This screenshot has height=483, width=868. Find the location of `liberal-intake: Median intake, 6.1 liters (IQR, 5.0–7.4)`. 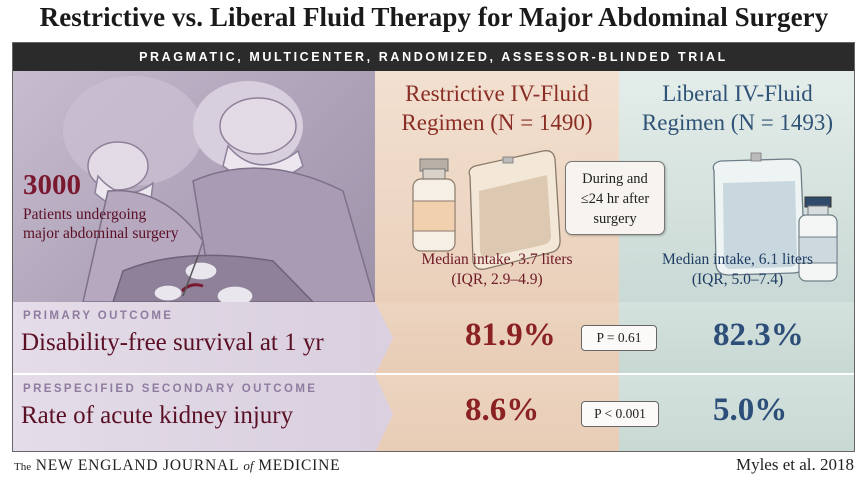

liberal-intake: Median intake, 6.1 liters (IQR, 5.0–7.4) is located at coordinates (736, 270).